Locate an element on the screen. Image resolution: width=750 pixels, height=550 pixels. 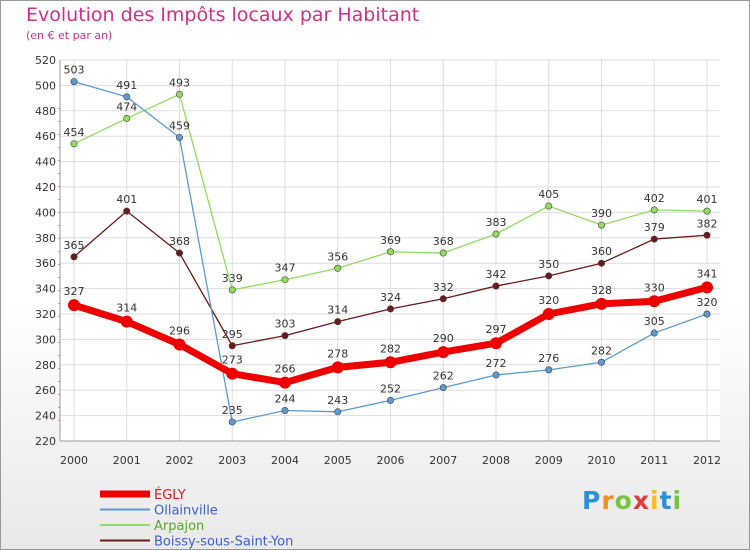
data-label: 459 is located at coordinates (179, 125).